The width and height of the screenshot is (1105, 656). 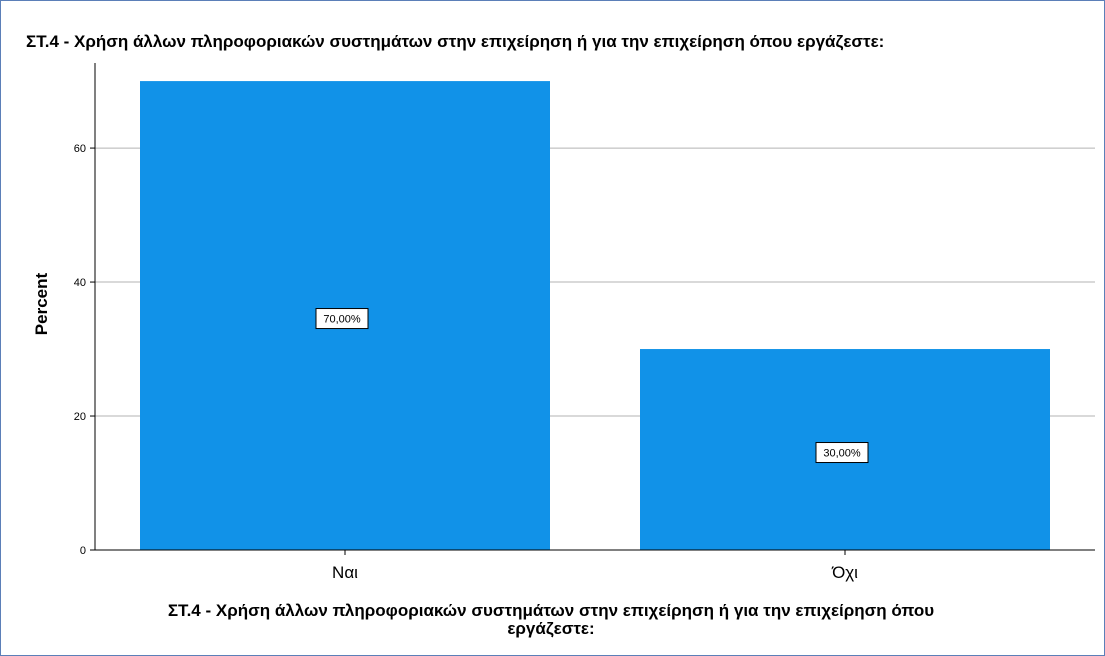 I want to click on x-tick-label: Όχι, so click(x=844, y=572).